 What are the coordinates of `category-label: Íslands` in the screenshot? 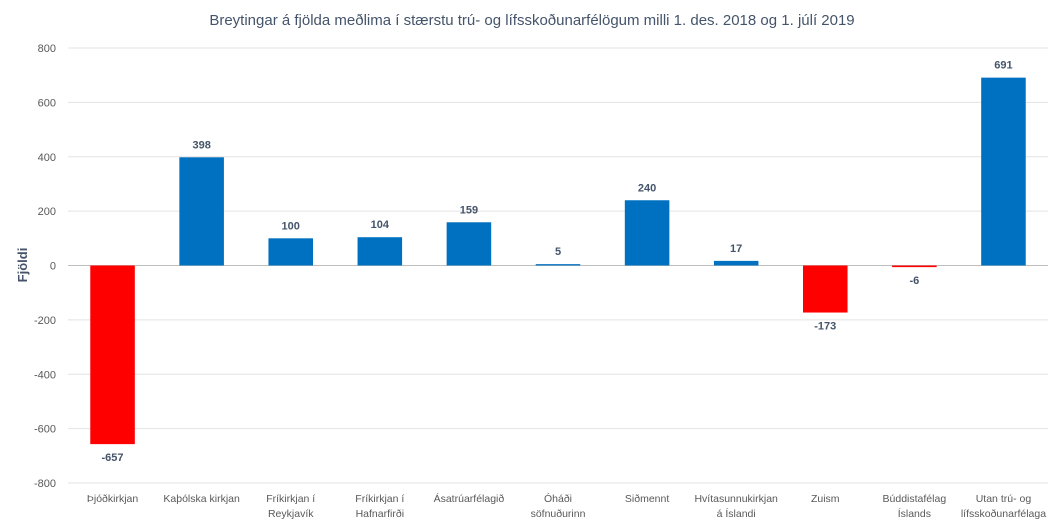 It's located at (914, 513).